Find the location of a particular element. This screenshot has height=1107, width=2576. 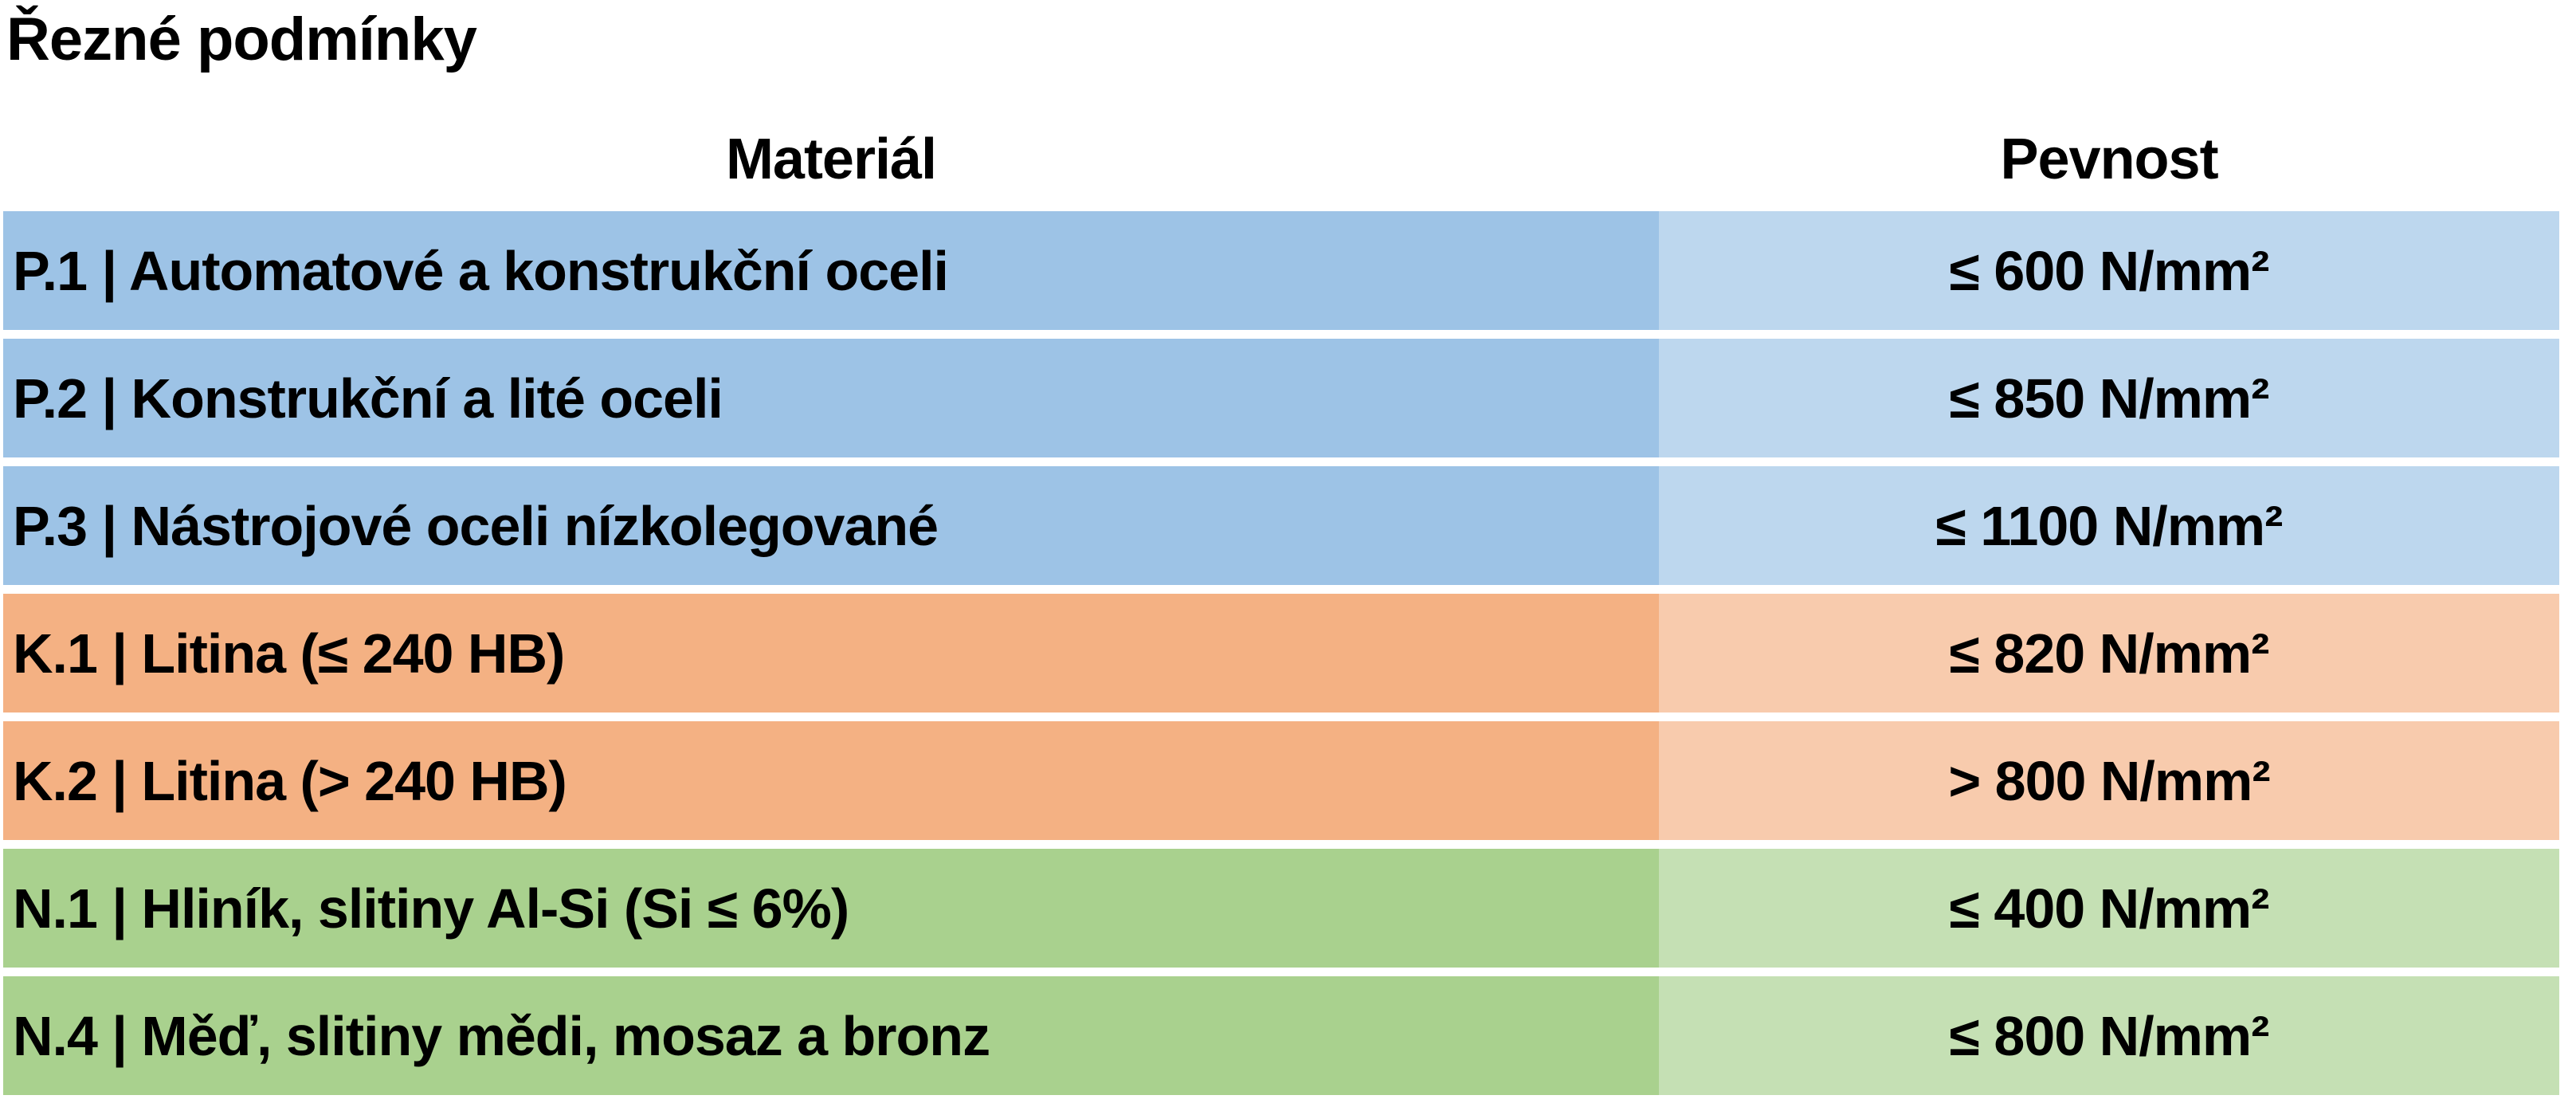

material-cell: N.1 | Hliník, slitiny Al-Si (Si ≤ 6%) is located at coordinates (831, 908).